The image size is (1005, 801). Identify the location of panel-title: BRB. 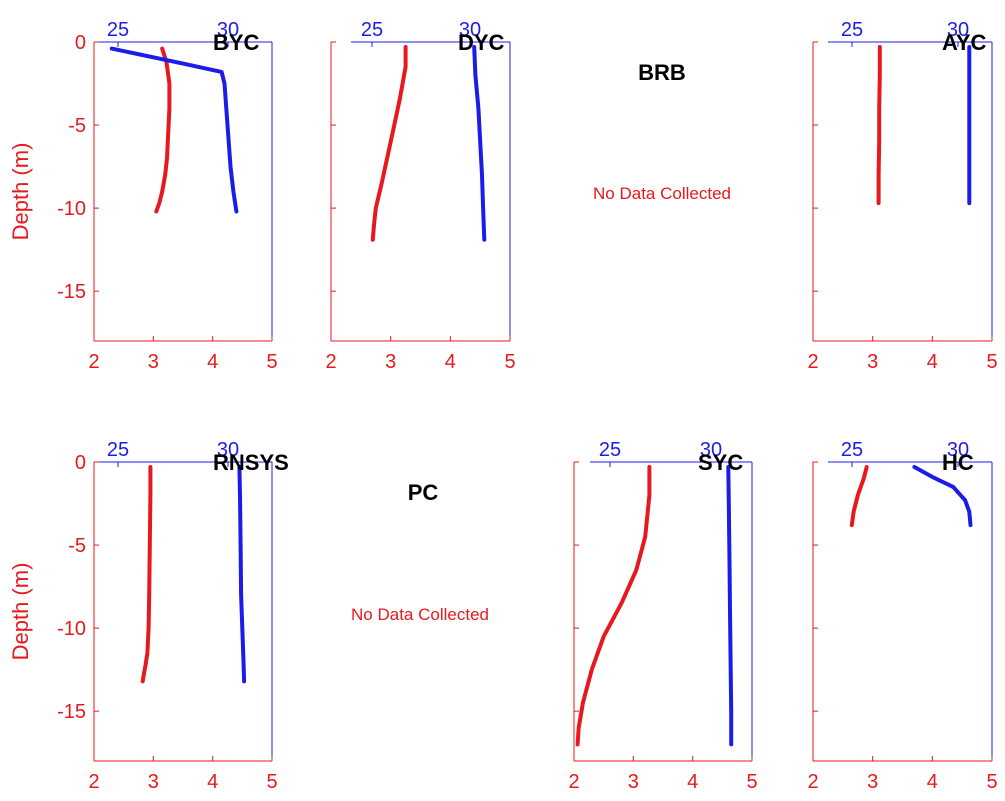
(662, 72).